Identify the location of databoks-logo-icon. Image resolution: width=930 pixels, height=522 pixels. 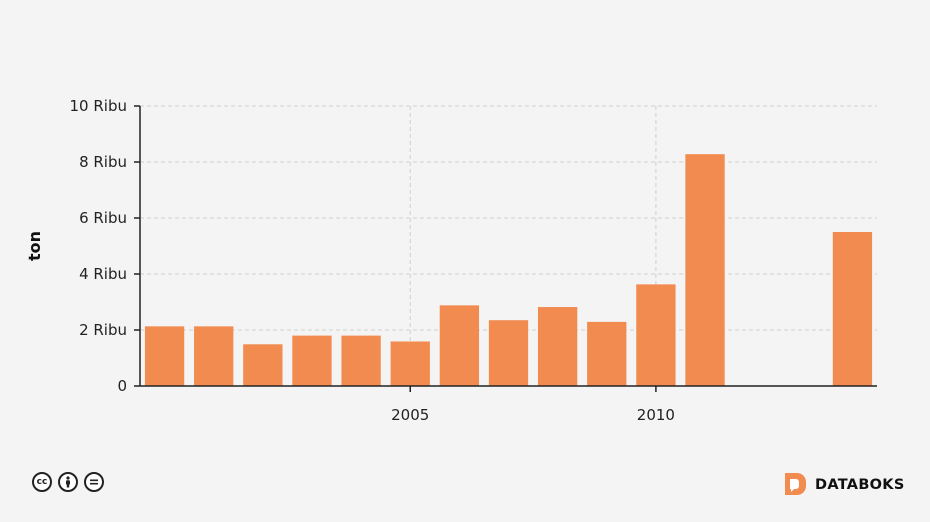
(795, 484).